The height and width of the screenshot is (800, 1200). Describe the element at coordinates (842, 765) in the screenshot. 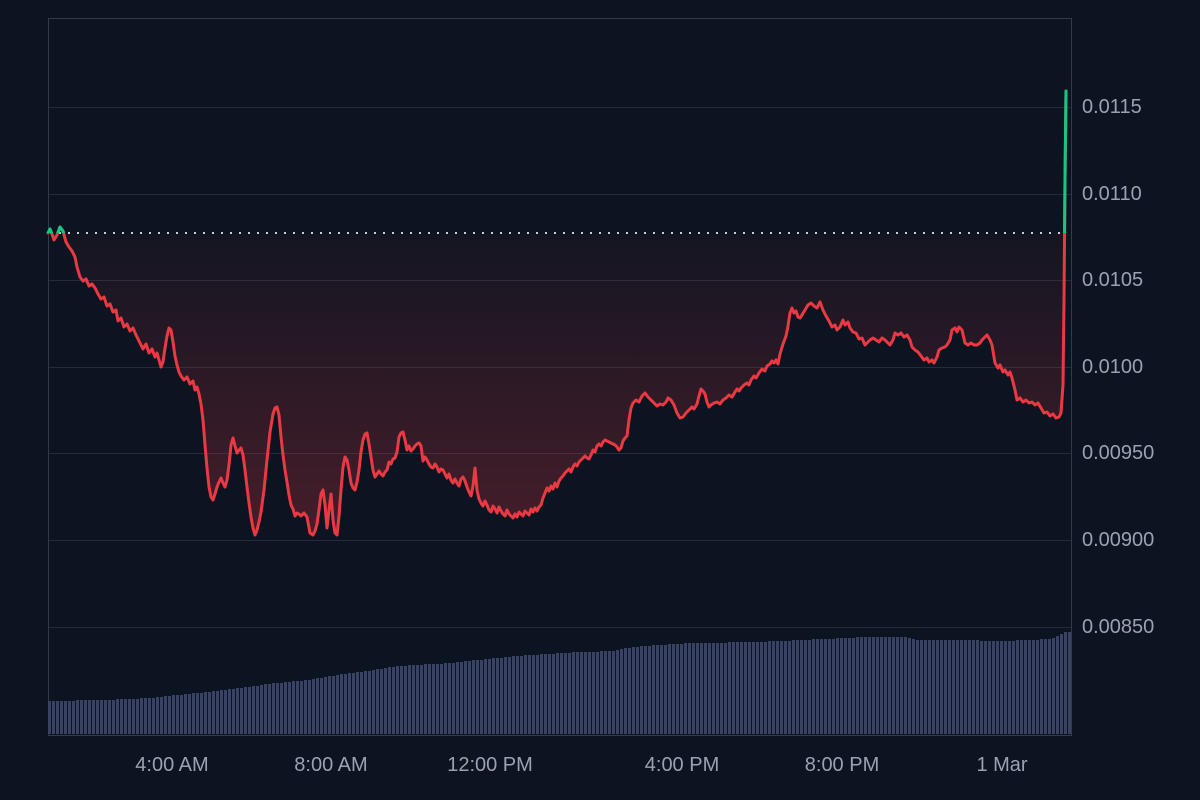

I see `x-axis-label: 8:00 PM` at that location.